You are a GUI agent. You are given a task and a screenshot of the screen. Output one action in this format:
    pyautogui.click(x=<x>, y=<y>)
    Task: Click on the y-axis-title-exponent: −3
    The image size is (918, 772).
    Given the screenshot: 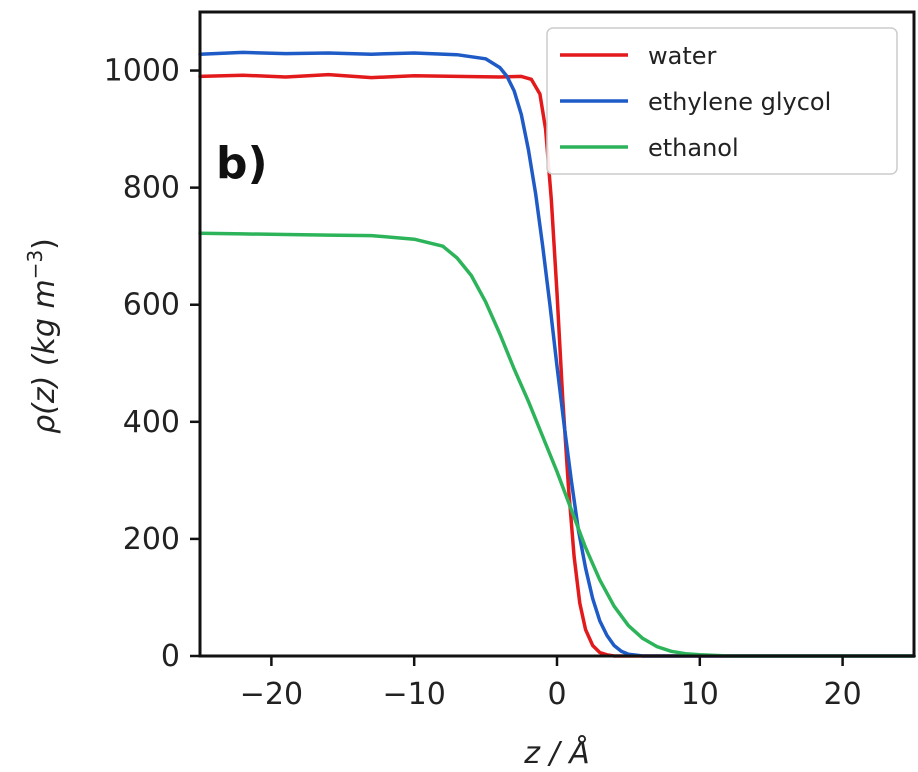 What is the action you would take?
    pyautogui.click(x=35, y=264)
    